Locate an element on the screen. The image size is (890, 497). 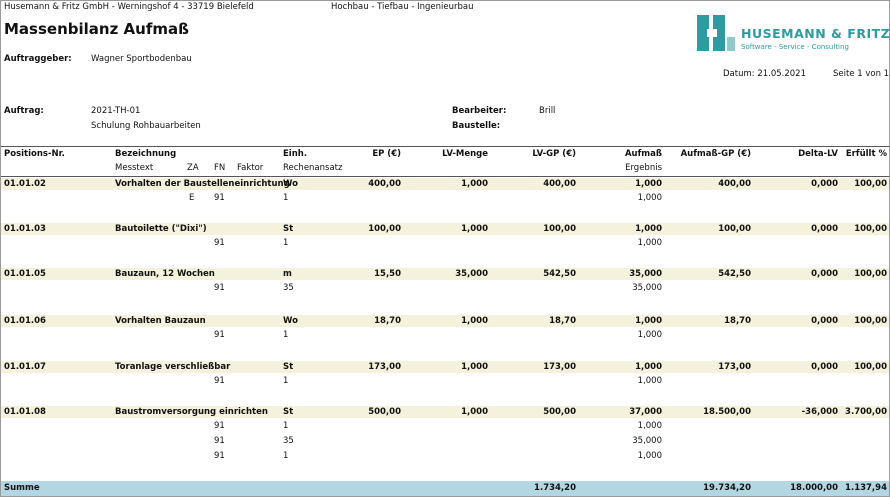
client: Wagner Sportbodenbau is located at coordinates (141, 59).